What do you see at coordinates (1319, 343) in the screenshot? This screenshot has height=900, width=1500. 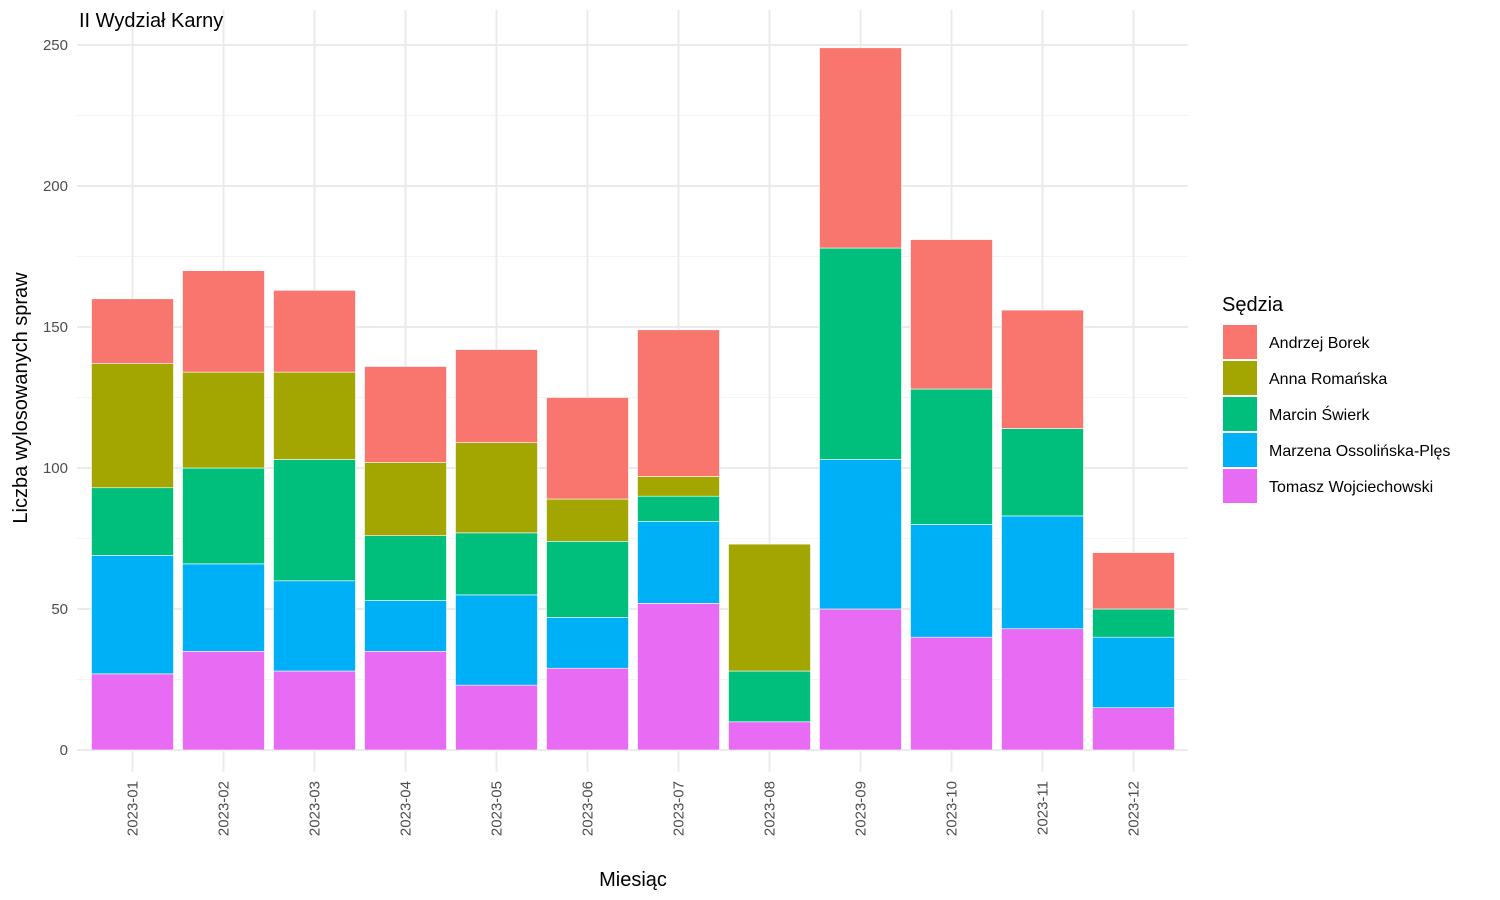 I see `legend-label: Andrzej Borek` at bounding box center [1319, 343].